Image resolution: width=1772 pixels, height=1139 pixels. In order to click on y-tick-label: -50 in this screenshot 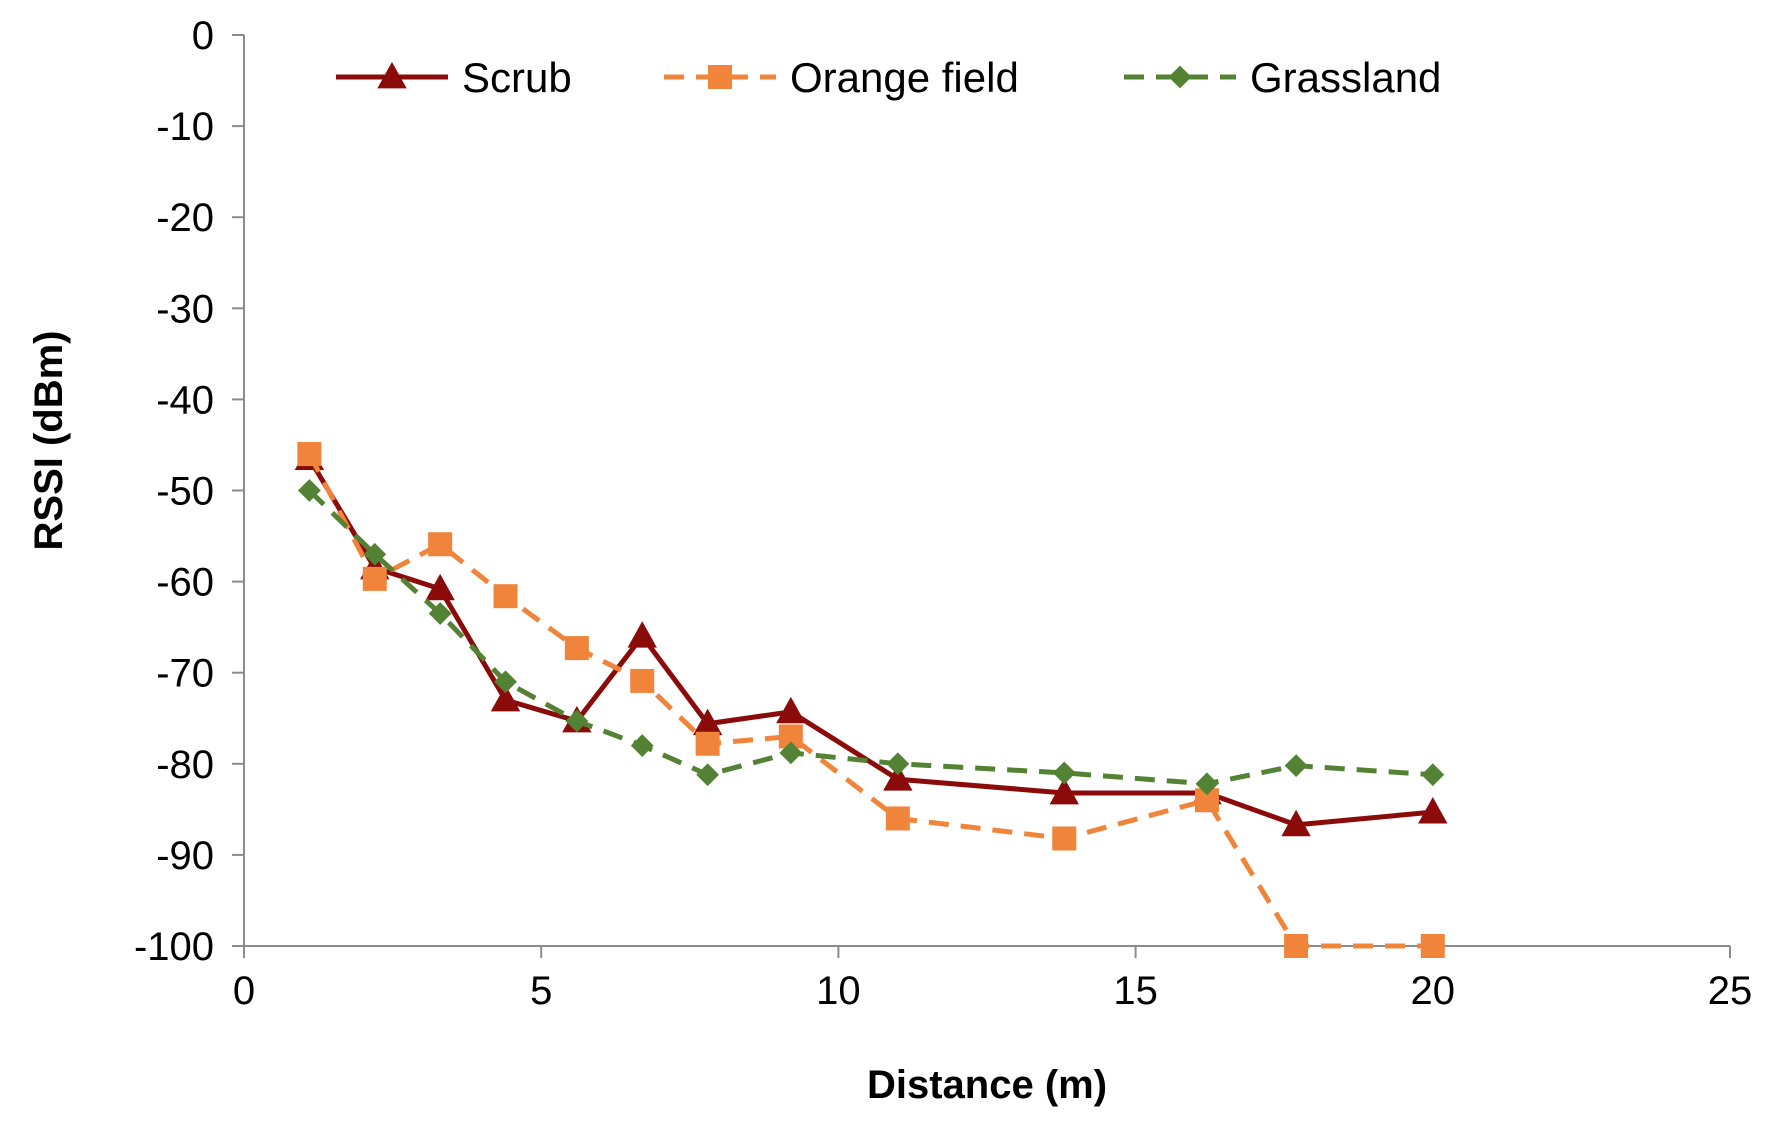, I will do `click(185, 492)`.